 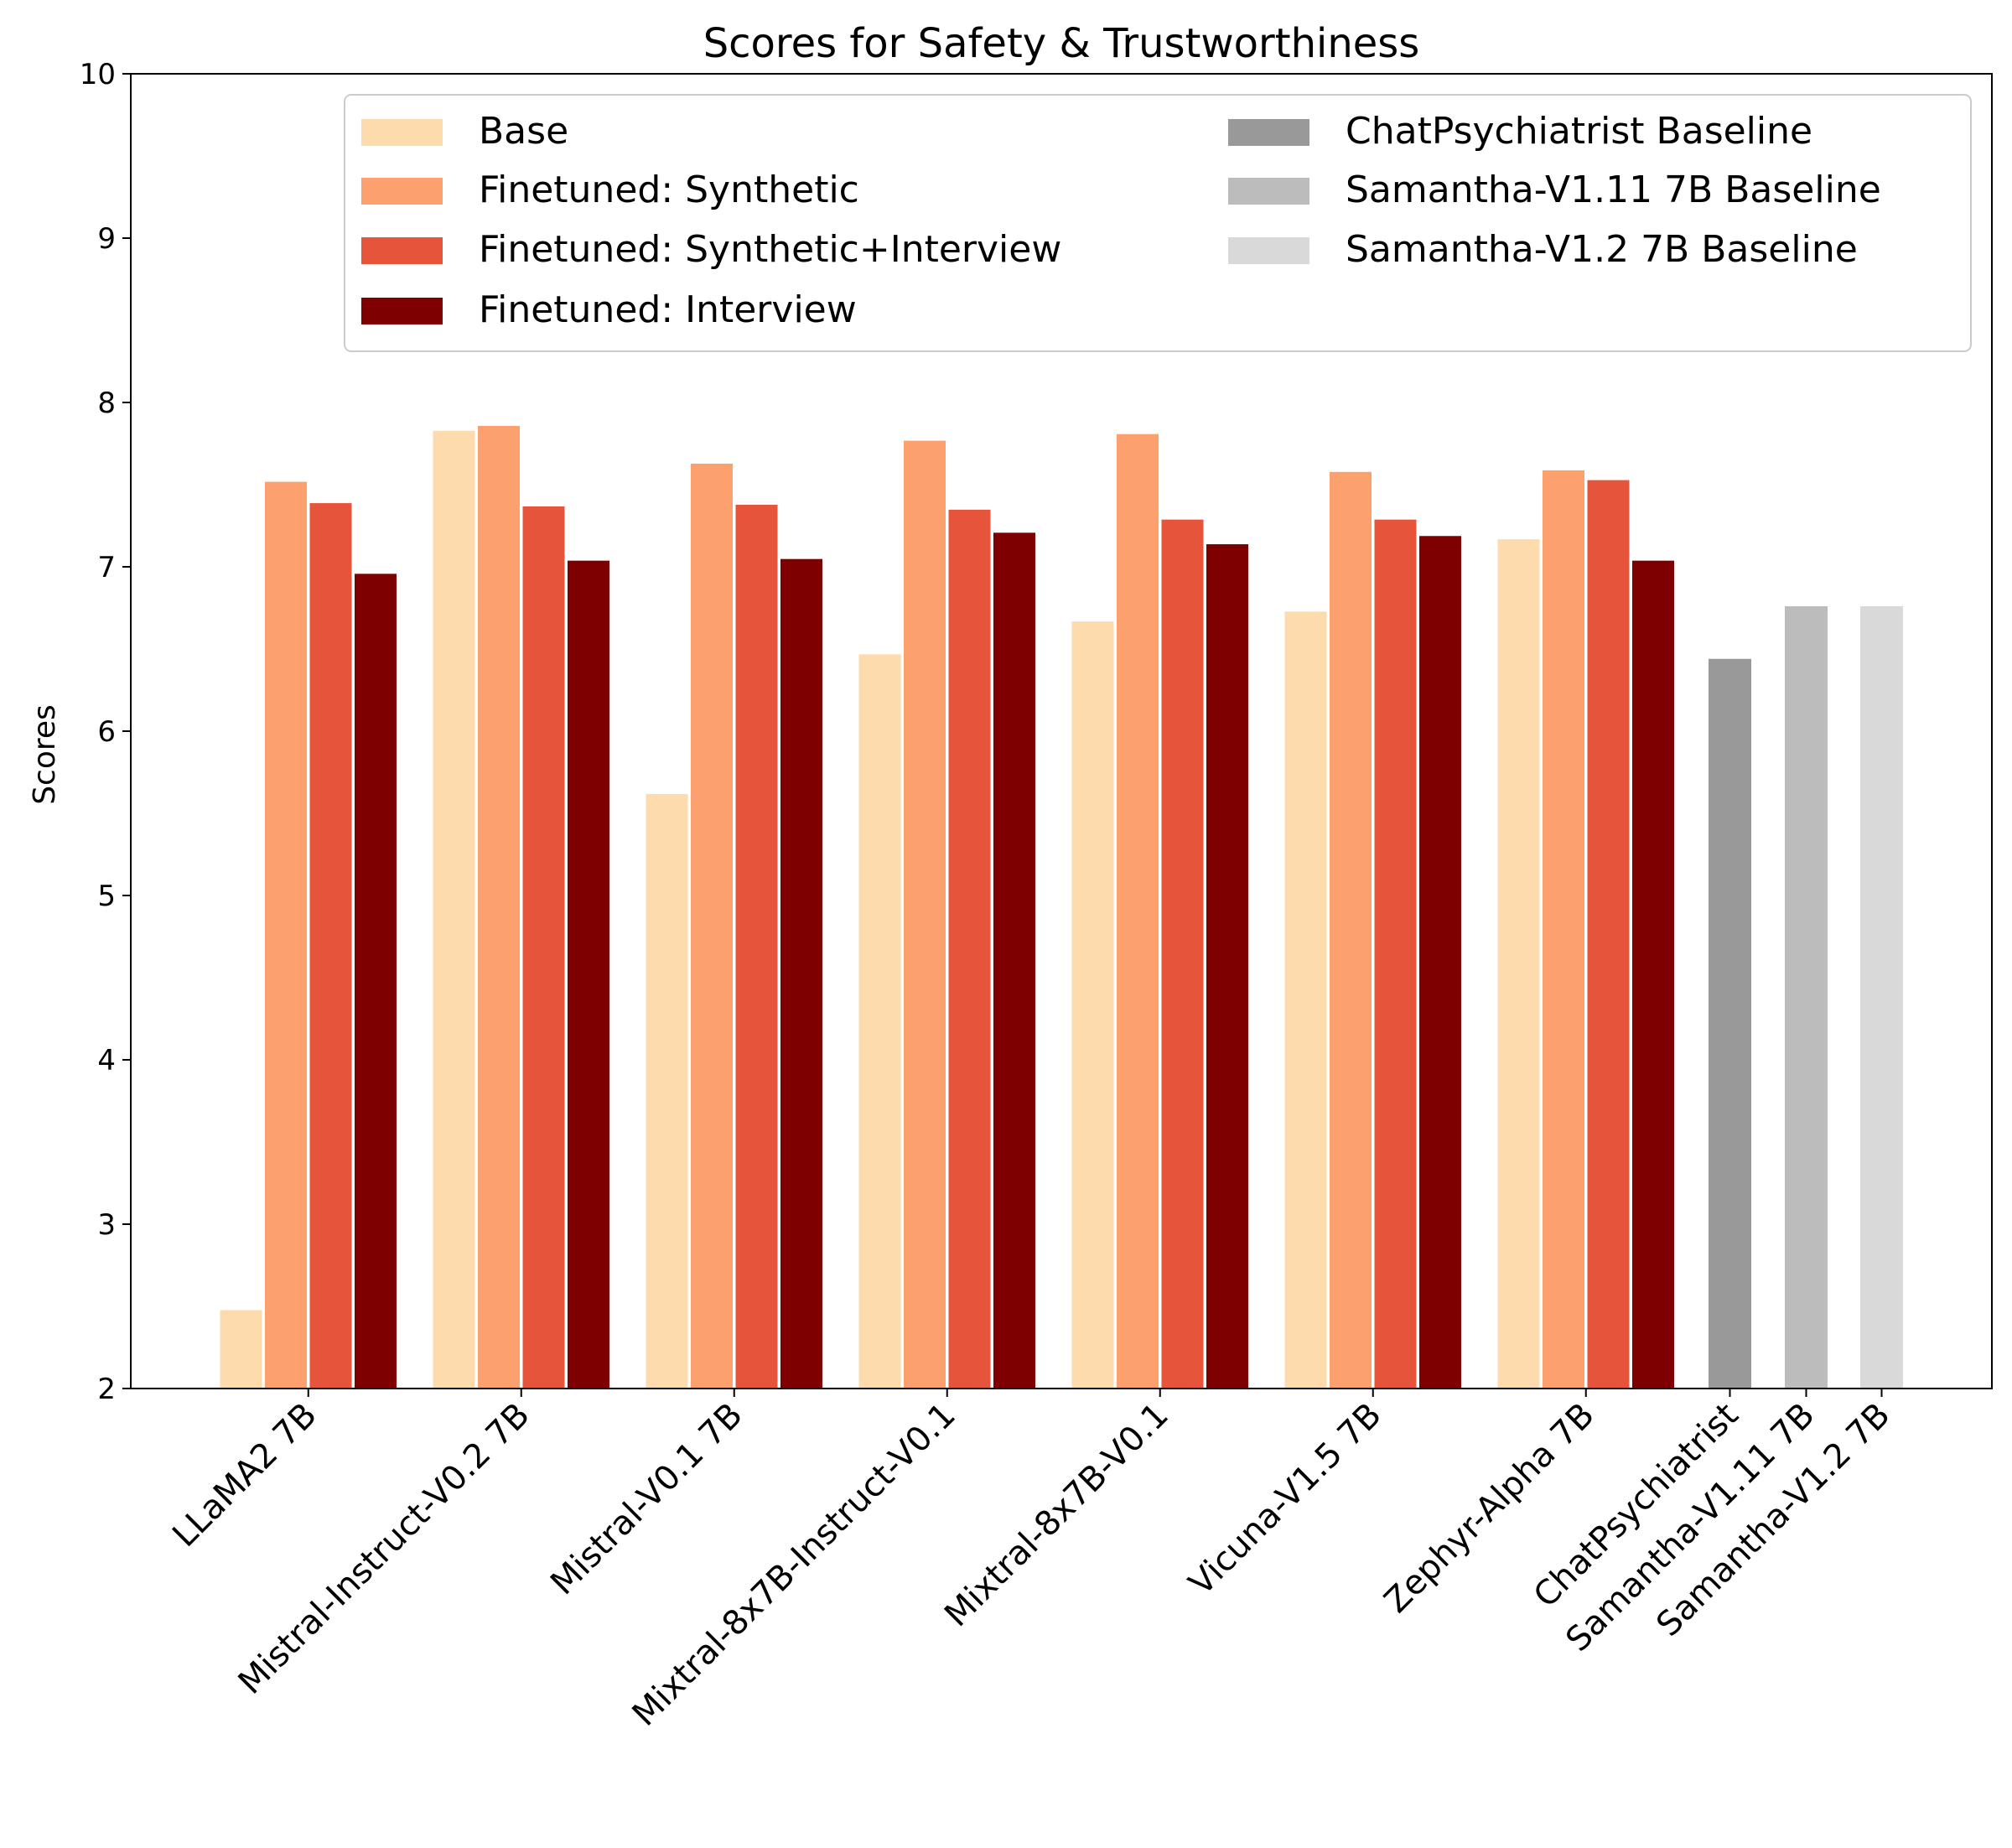 I want to click on chart-title: Scores for Safety & Trustworthiness, so click(x=1061, y=44).